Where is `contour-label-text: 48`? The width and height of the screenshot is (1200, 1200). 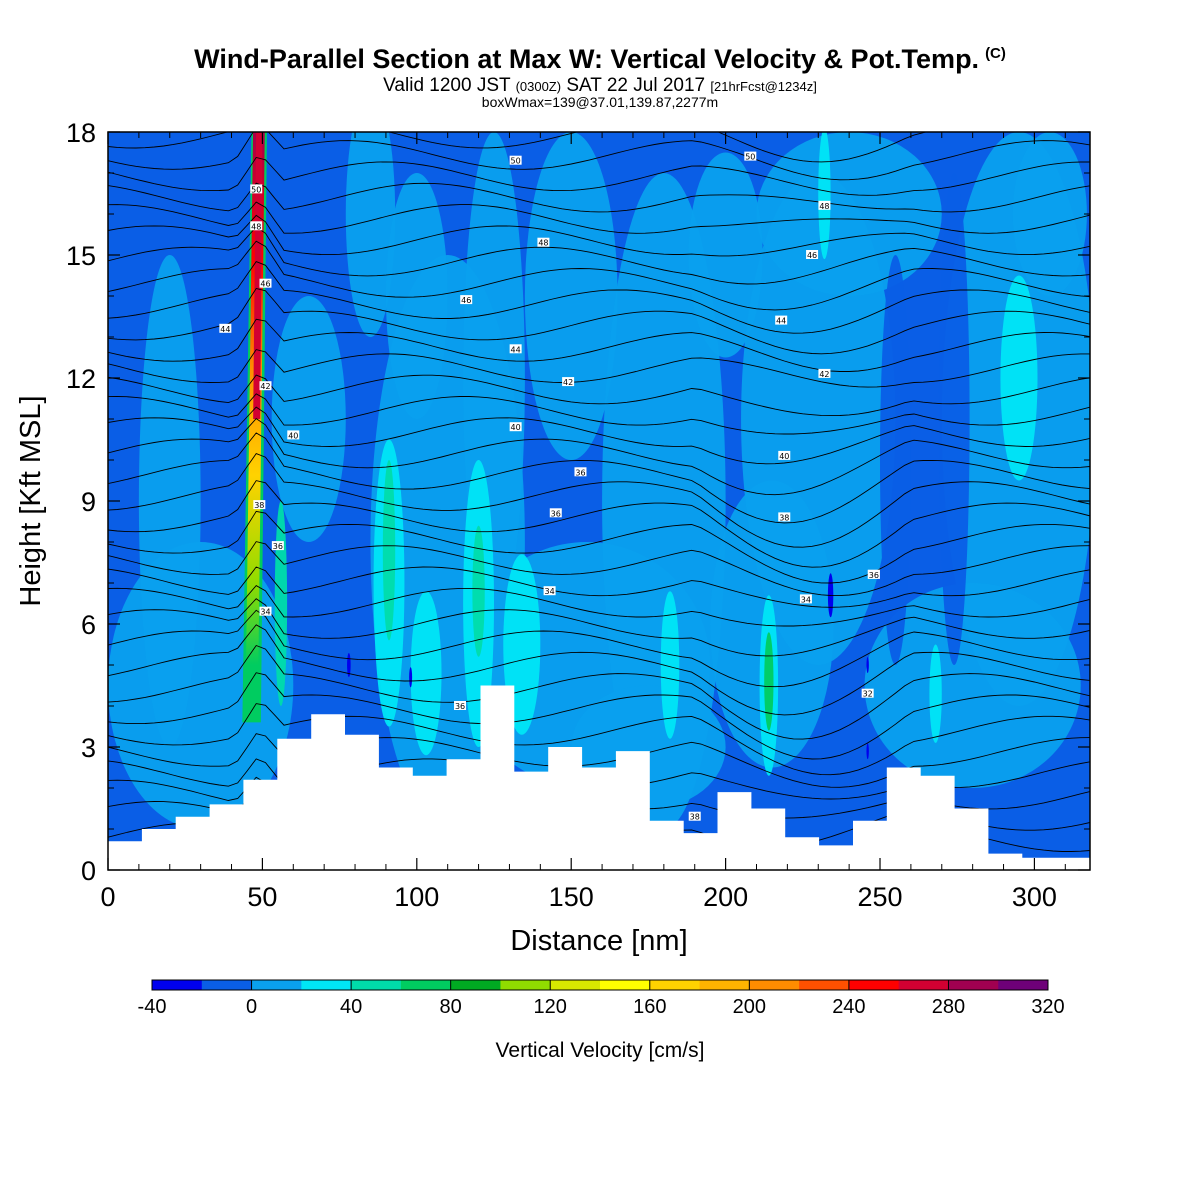
contour-label-text: 48 is located at coordinates (256, 226).